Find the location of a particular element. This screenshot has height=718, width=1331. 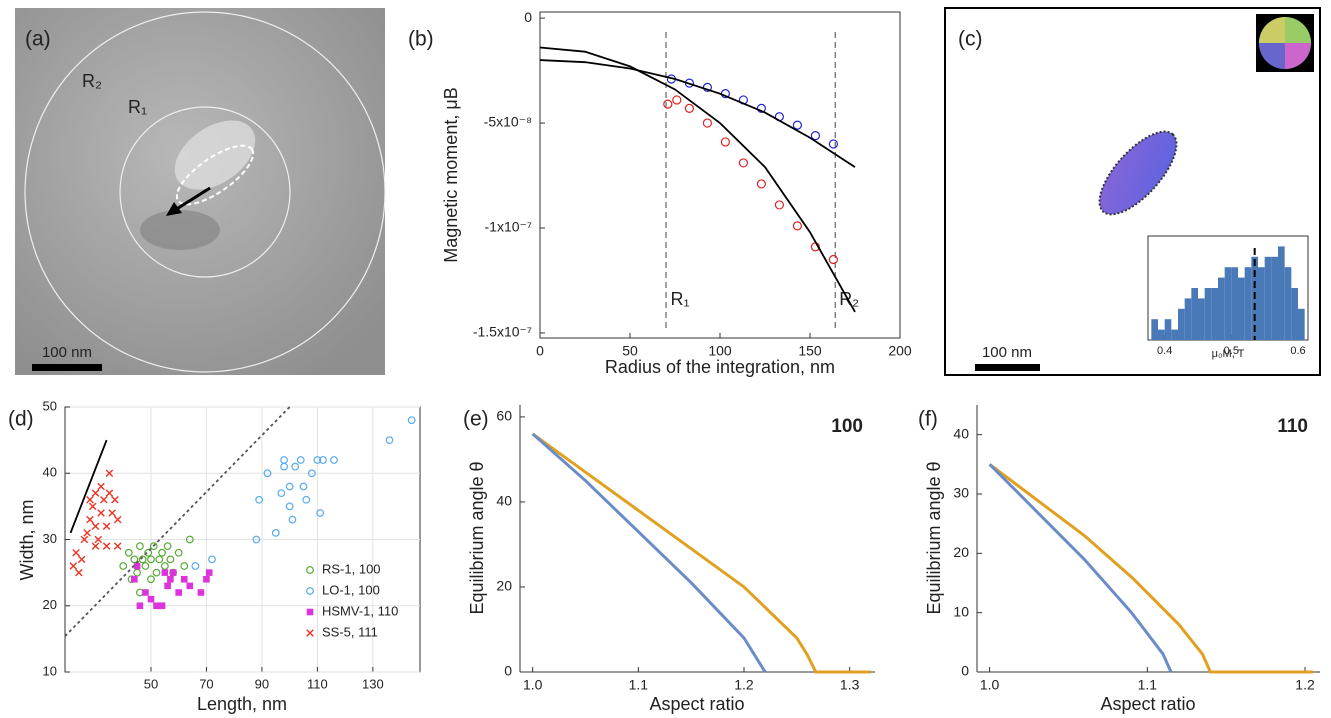

outer-circle is located at coordinates (205, 192).